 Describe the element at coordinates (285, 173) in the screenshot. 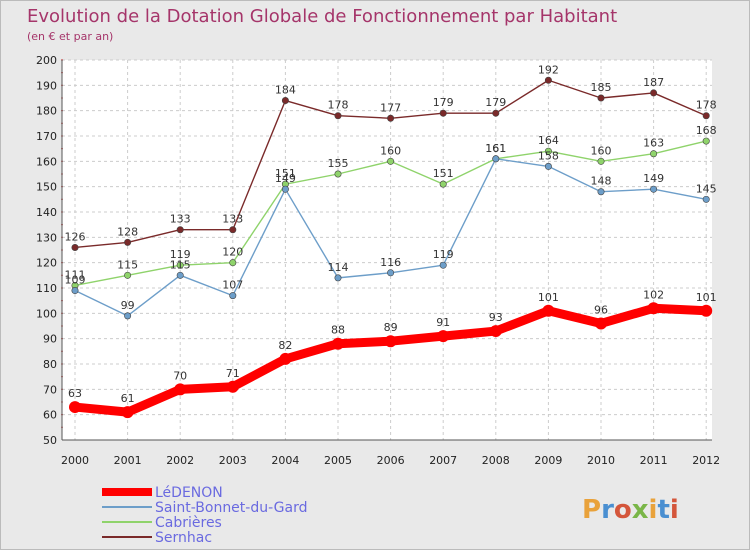

I see `data-label: 151` at that location.